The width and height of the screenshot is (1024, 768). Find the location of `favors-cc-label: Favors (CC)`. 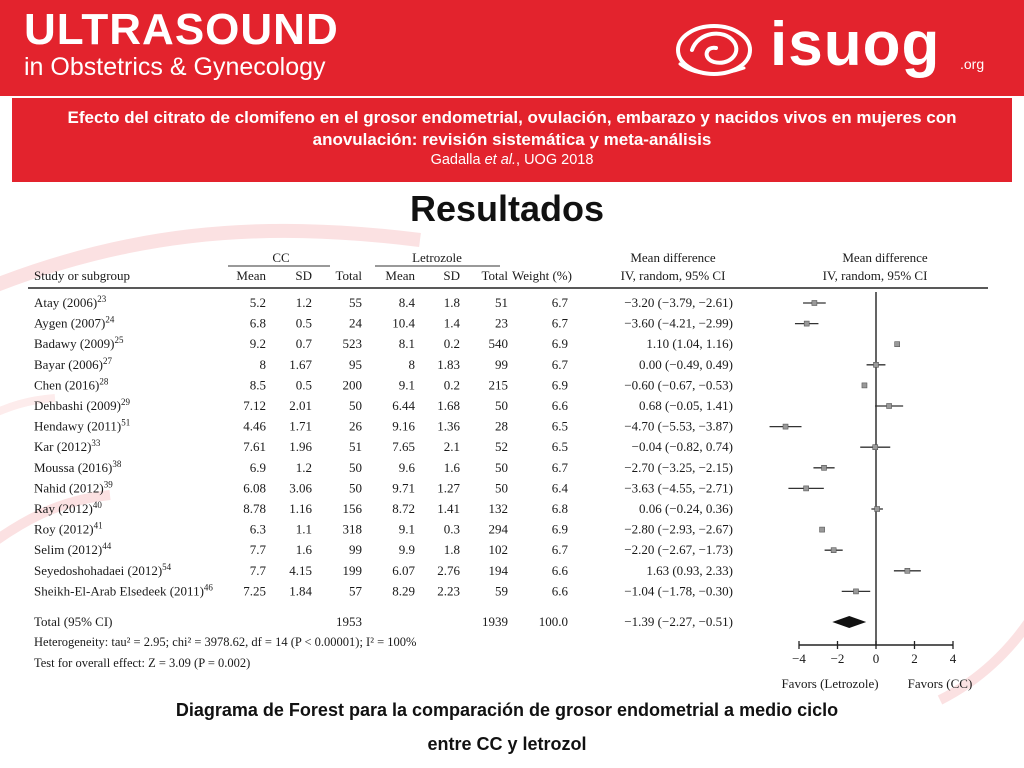

favors-cc-label: Favors (CC) is located at coordinates (940, 683).